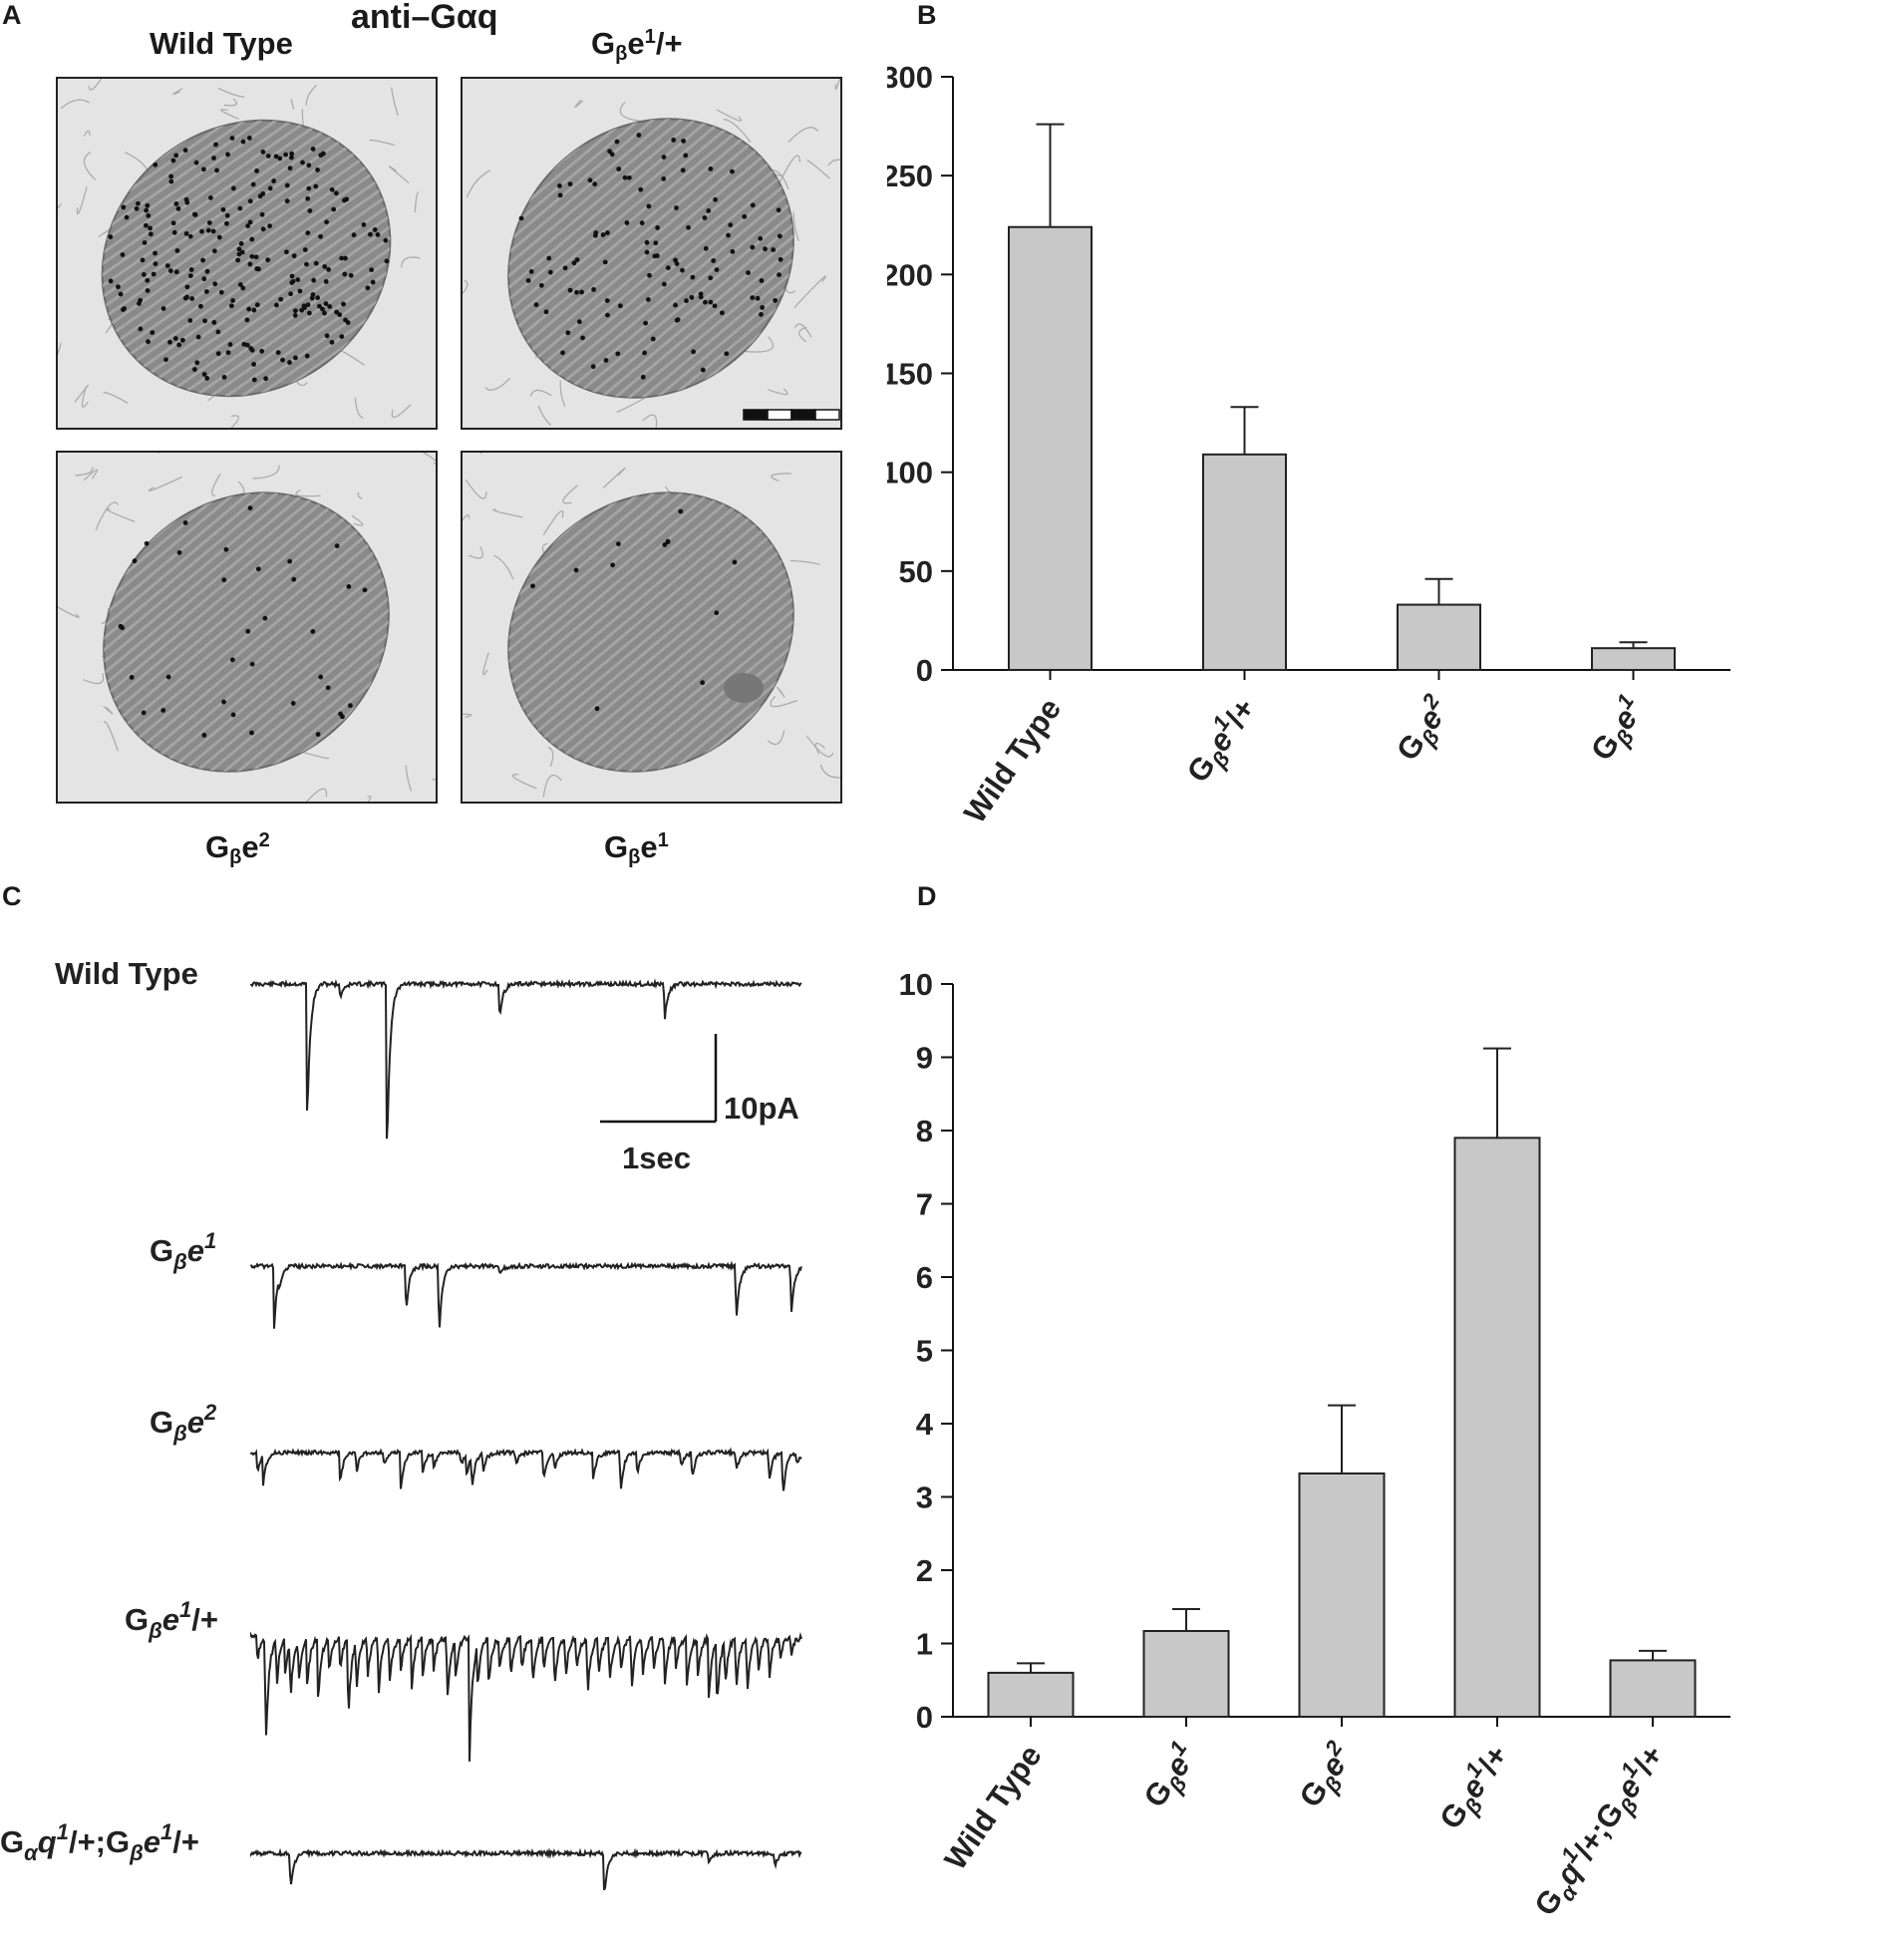 This screenshot has height=1960, width=1881. Describe the element at coordinates (180, 1261) in the screenshot. I see `tick-label-subscript: β` at that location.